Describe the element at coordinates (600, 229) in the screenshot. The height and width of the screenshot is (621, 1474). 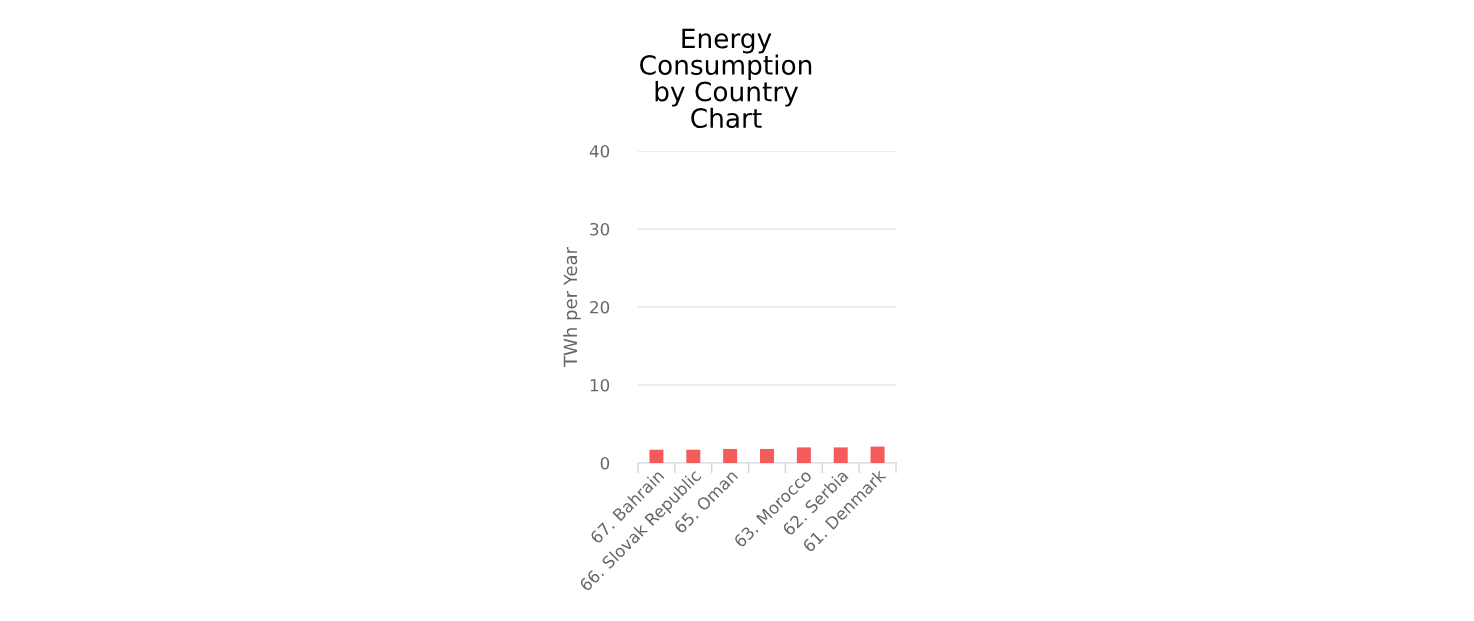
I see `y-tick-label: 30` at that location.